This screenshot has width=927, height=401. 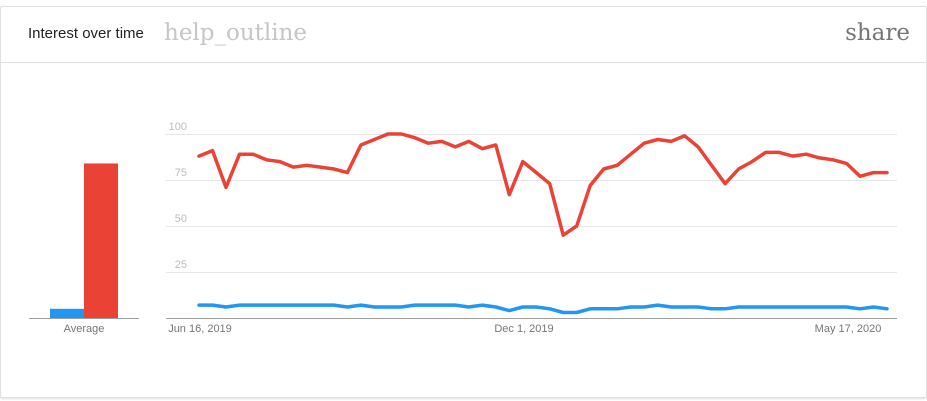 What do you see at coordinates (84, 329) in the screenshot?
I see `average-label: Average` at bounding box center [84, 329].